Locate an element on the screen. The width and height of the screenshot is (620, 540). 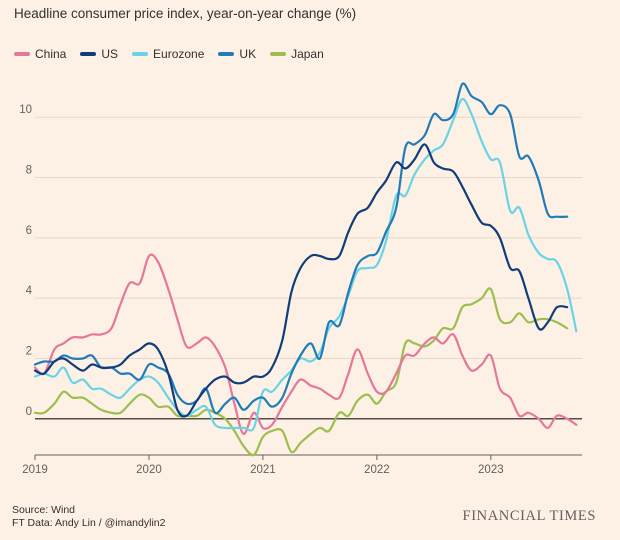
legend-swatch-china is located at coordinates (22, 54).